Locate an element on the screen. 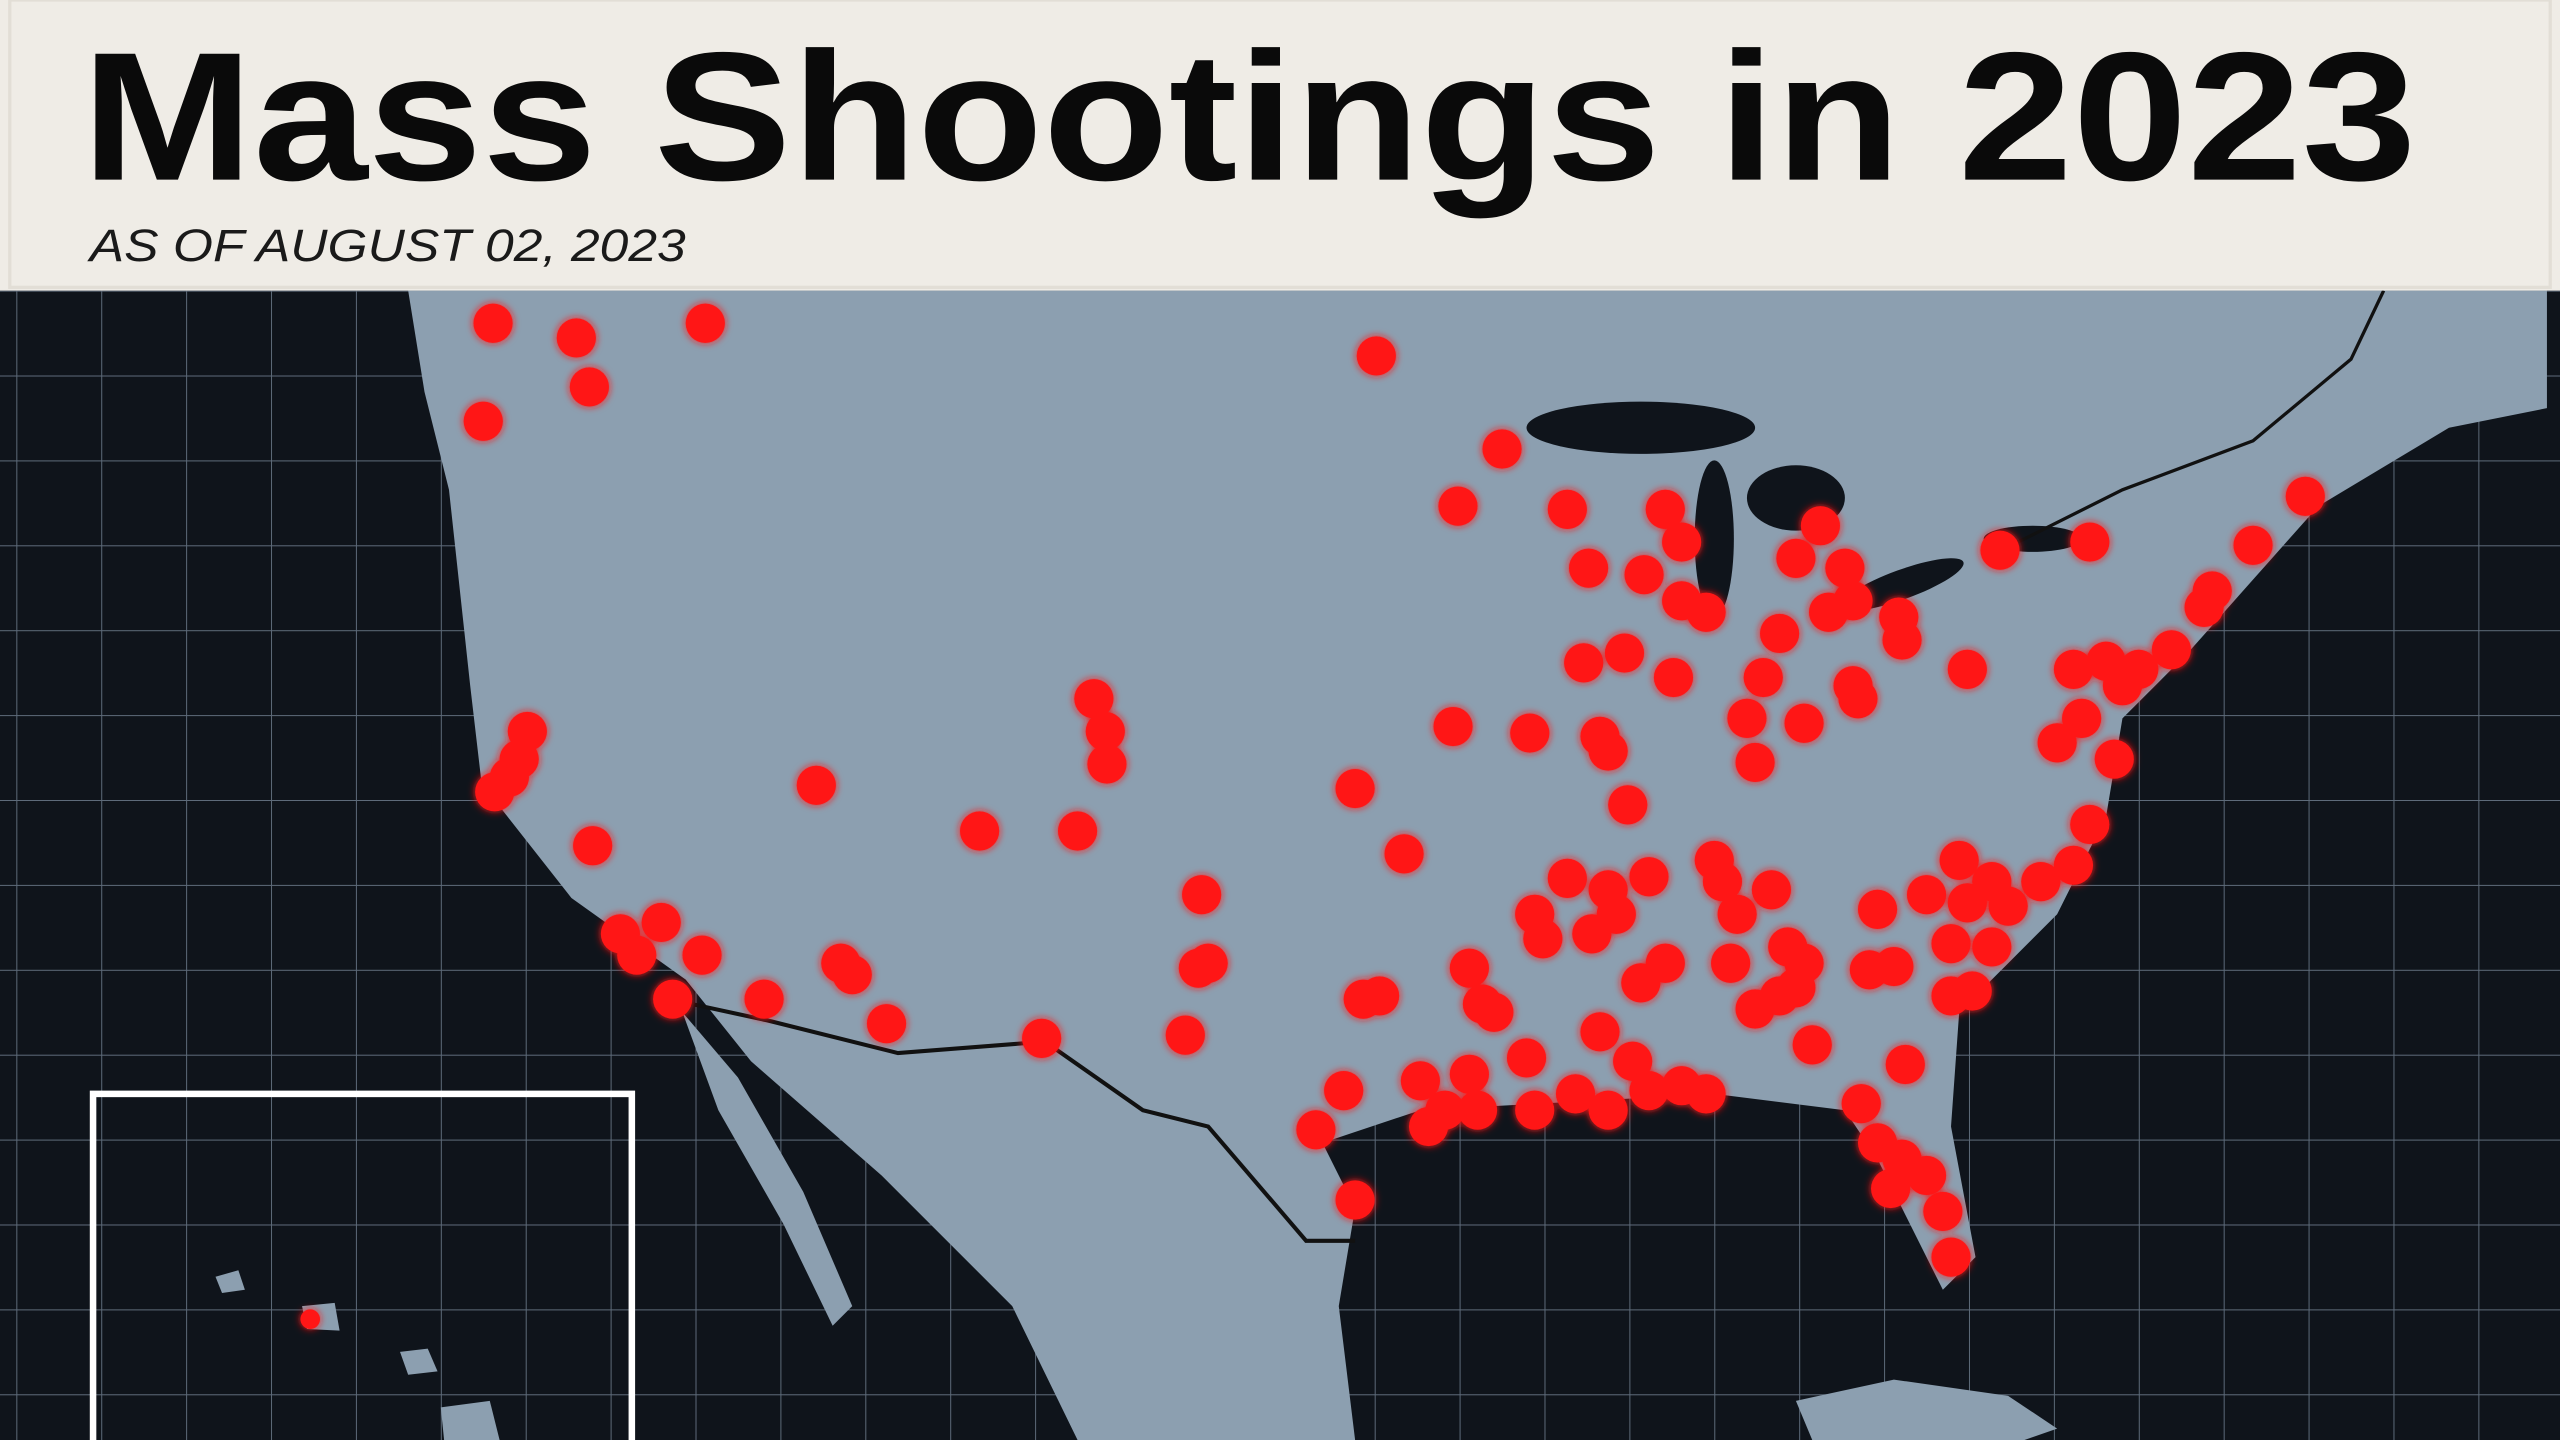 Image resolution: width=2560 pixels, height=1440 pixels. inset-frame is located at coordinates (362, 1265).